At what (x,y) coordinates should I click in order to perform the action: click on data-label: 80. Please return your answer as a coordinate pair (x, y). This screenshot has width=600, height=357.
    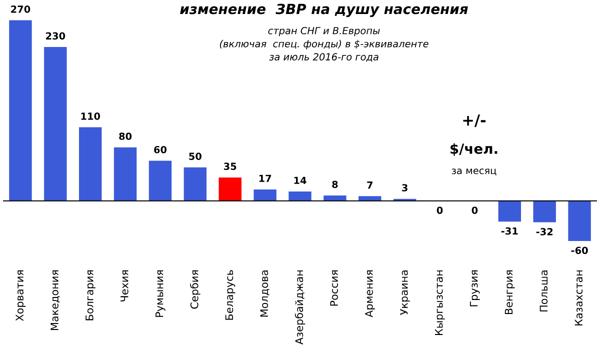
    Looking at the image, I should click on (125, 136).